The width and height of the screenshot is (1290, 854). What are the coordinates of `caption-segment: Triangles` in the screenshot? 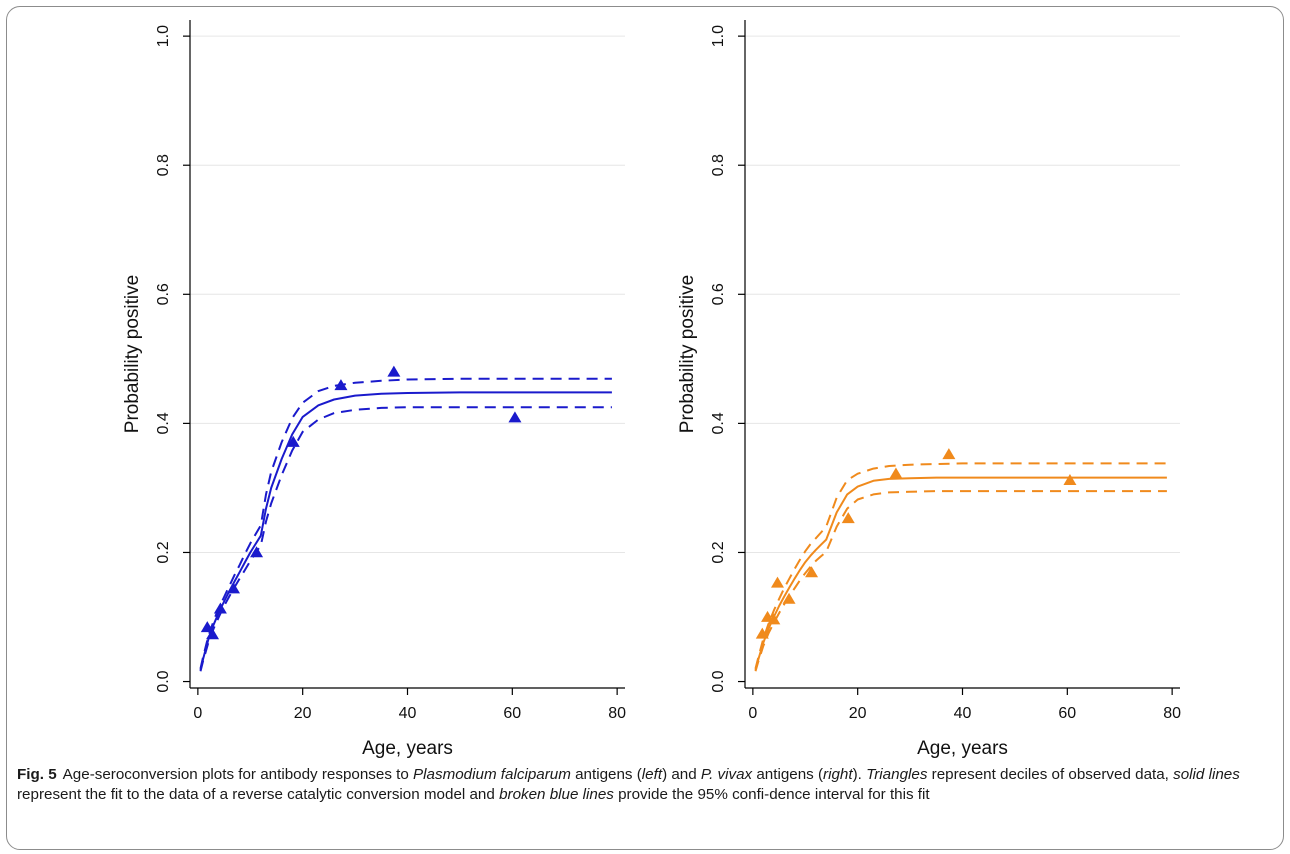 It's located at (897, 774).